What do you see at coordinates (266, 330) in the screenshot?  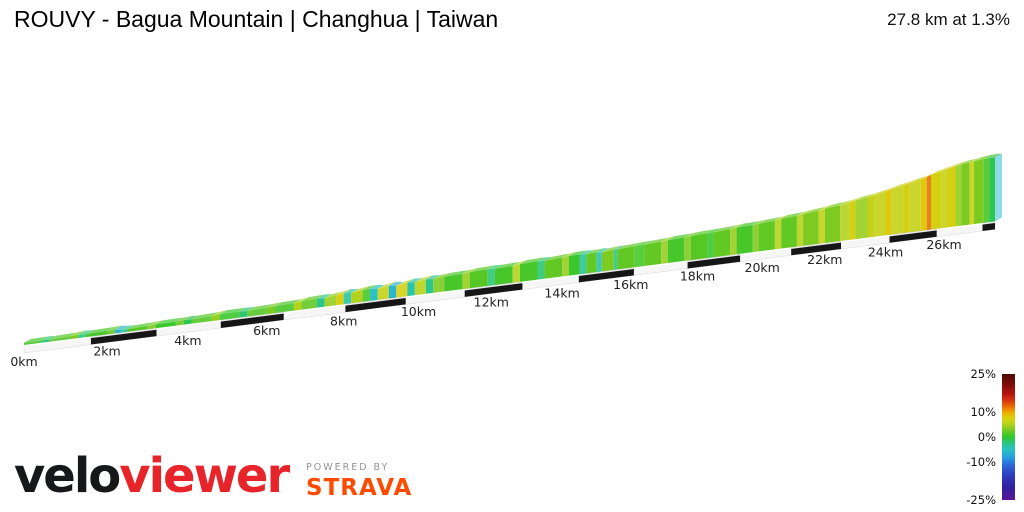 I see `x-tick-label: 6km` at bounding box center [266, 330].